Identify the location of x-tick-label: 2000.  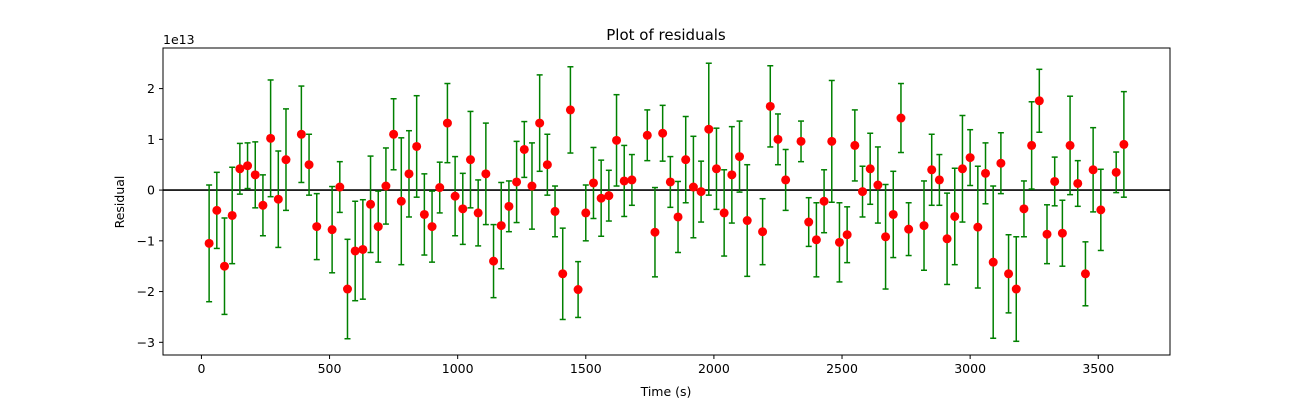
(714, 368).